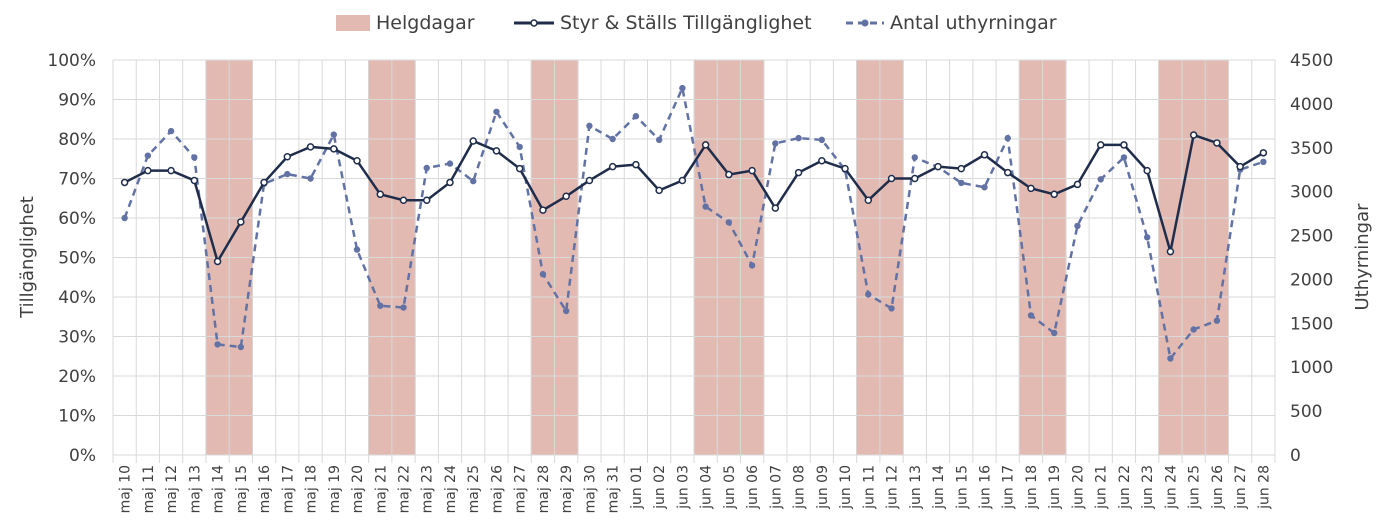  Describe the element at coordinates (707, 487) in the screenshot. I see `x-axis-tick-label: jun 04` at that location.